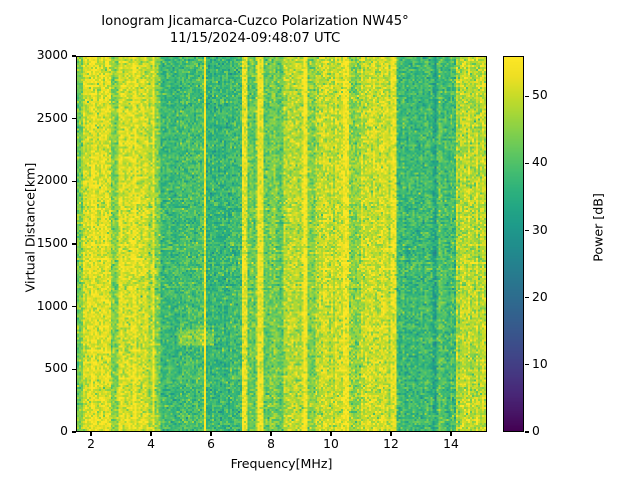 The height and width of the screenshot is (480, 640). Describe the element at coordinates (52, 305) in the screenshot. I see `y-tick-label: 1000` at that location.